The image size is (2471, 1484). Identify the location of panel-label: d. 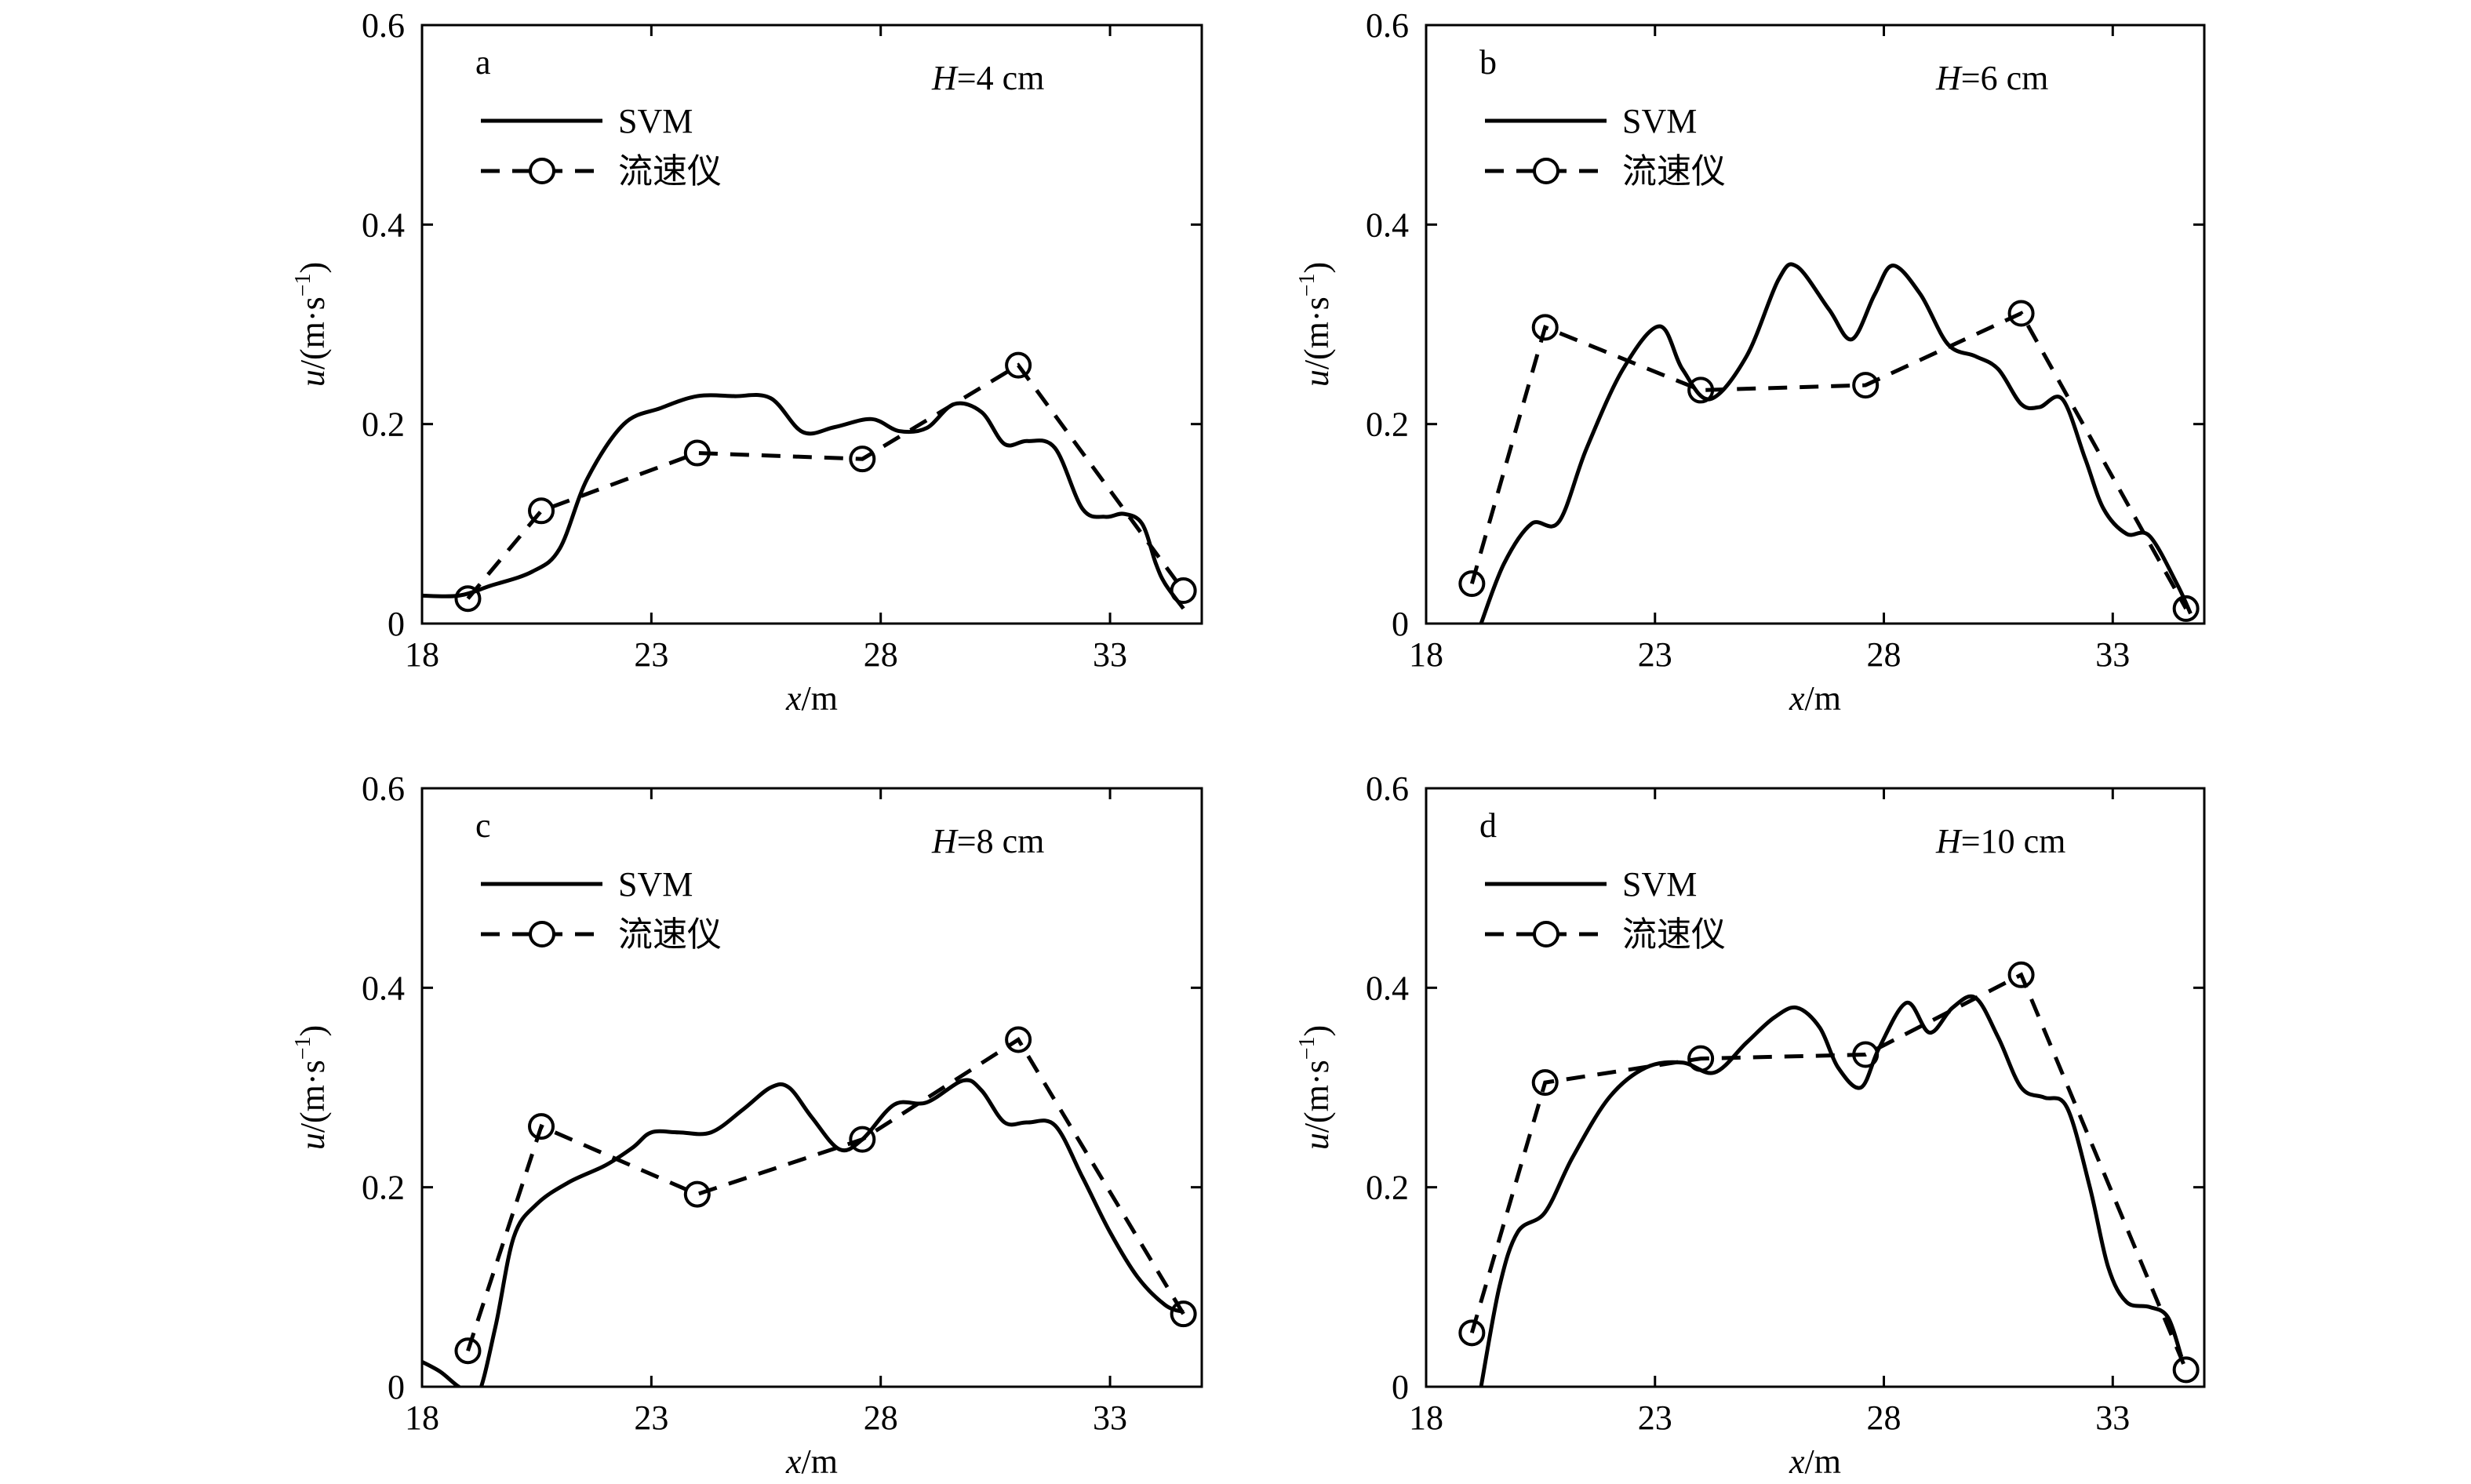
(1488, 825).